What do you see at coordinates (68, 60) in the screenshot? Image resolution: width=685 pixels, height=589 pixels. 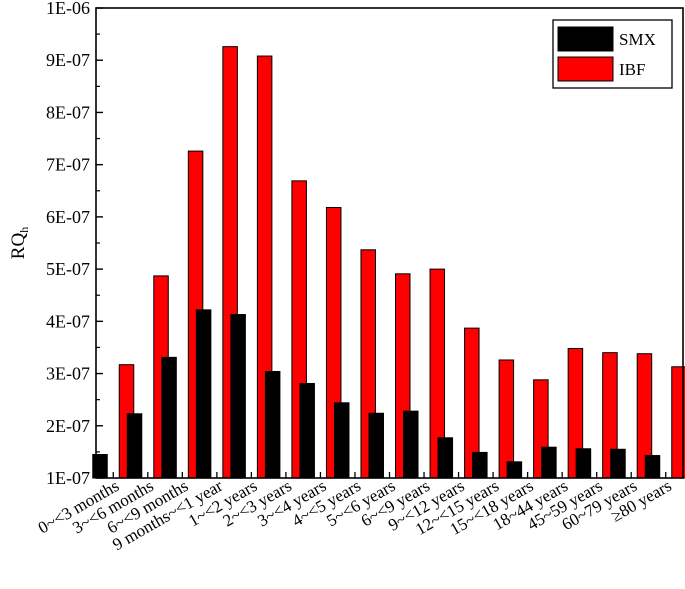 I see `y-tick-label: 9E-07` at bounding box center [68, 60].